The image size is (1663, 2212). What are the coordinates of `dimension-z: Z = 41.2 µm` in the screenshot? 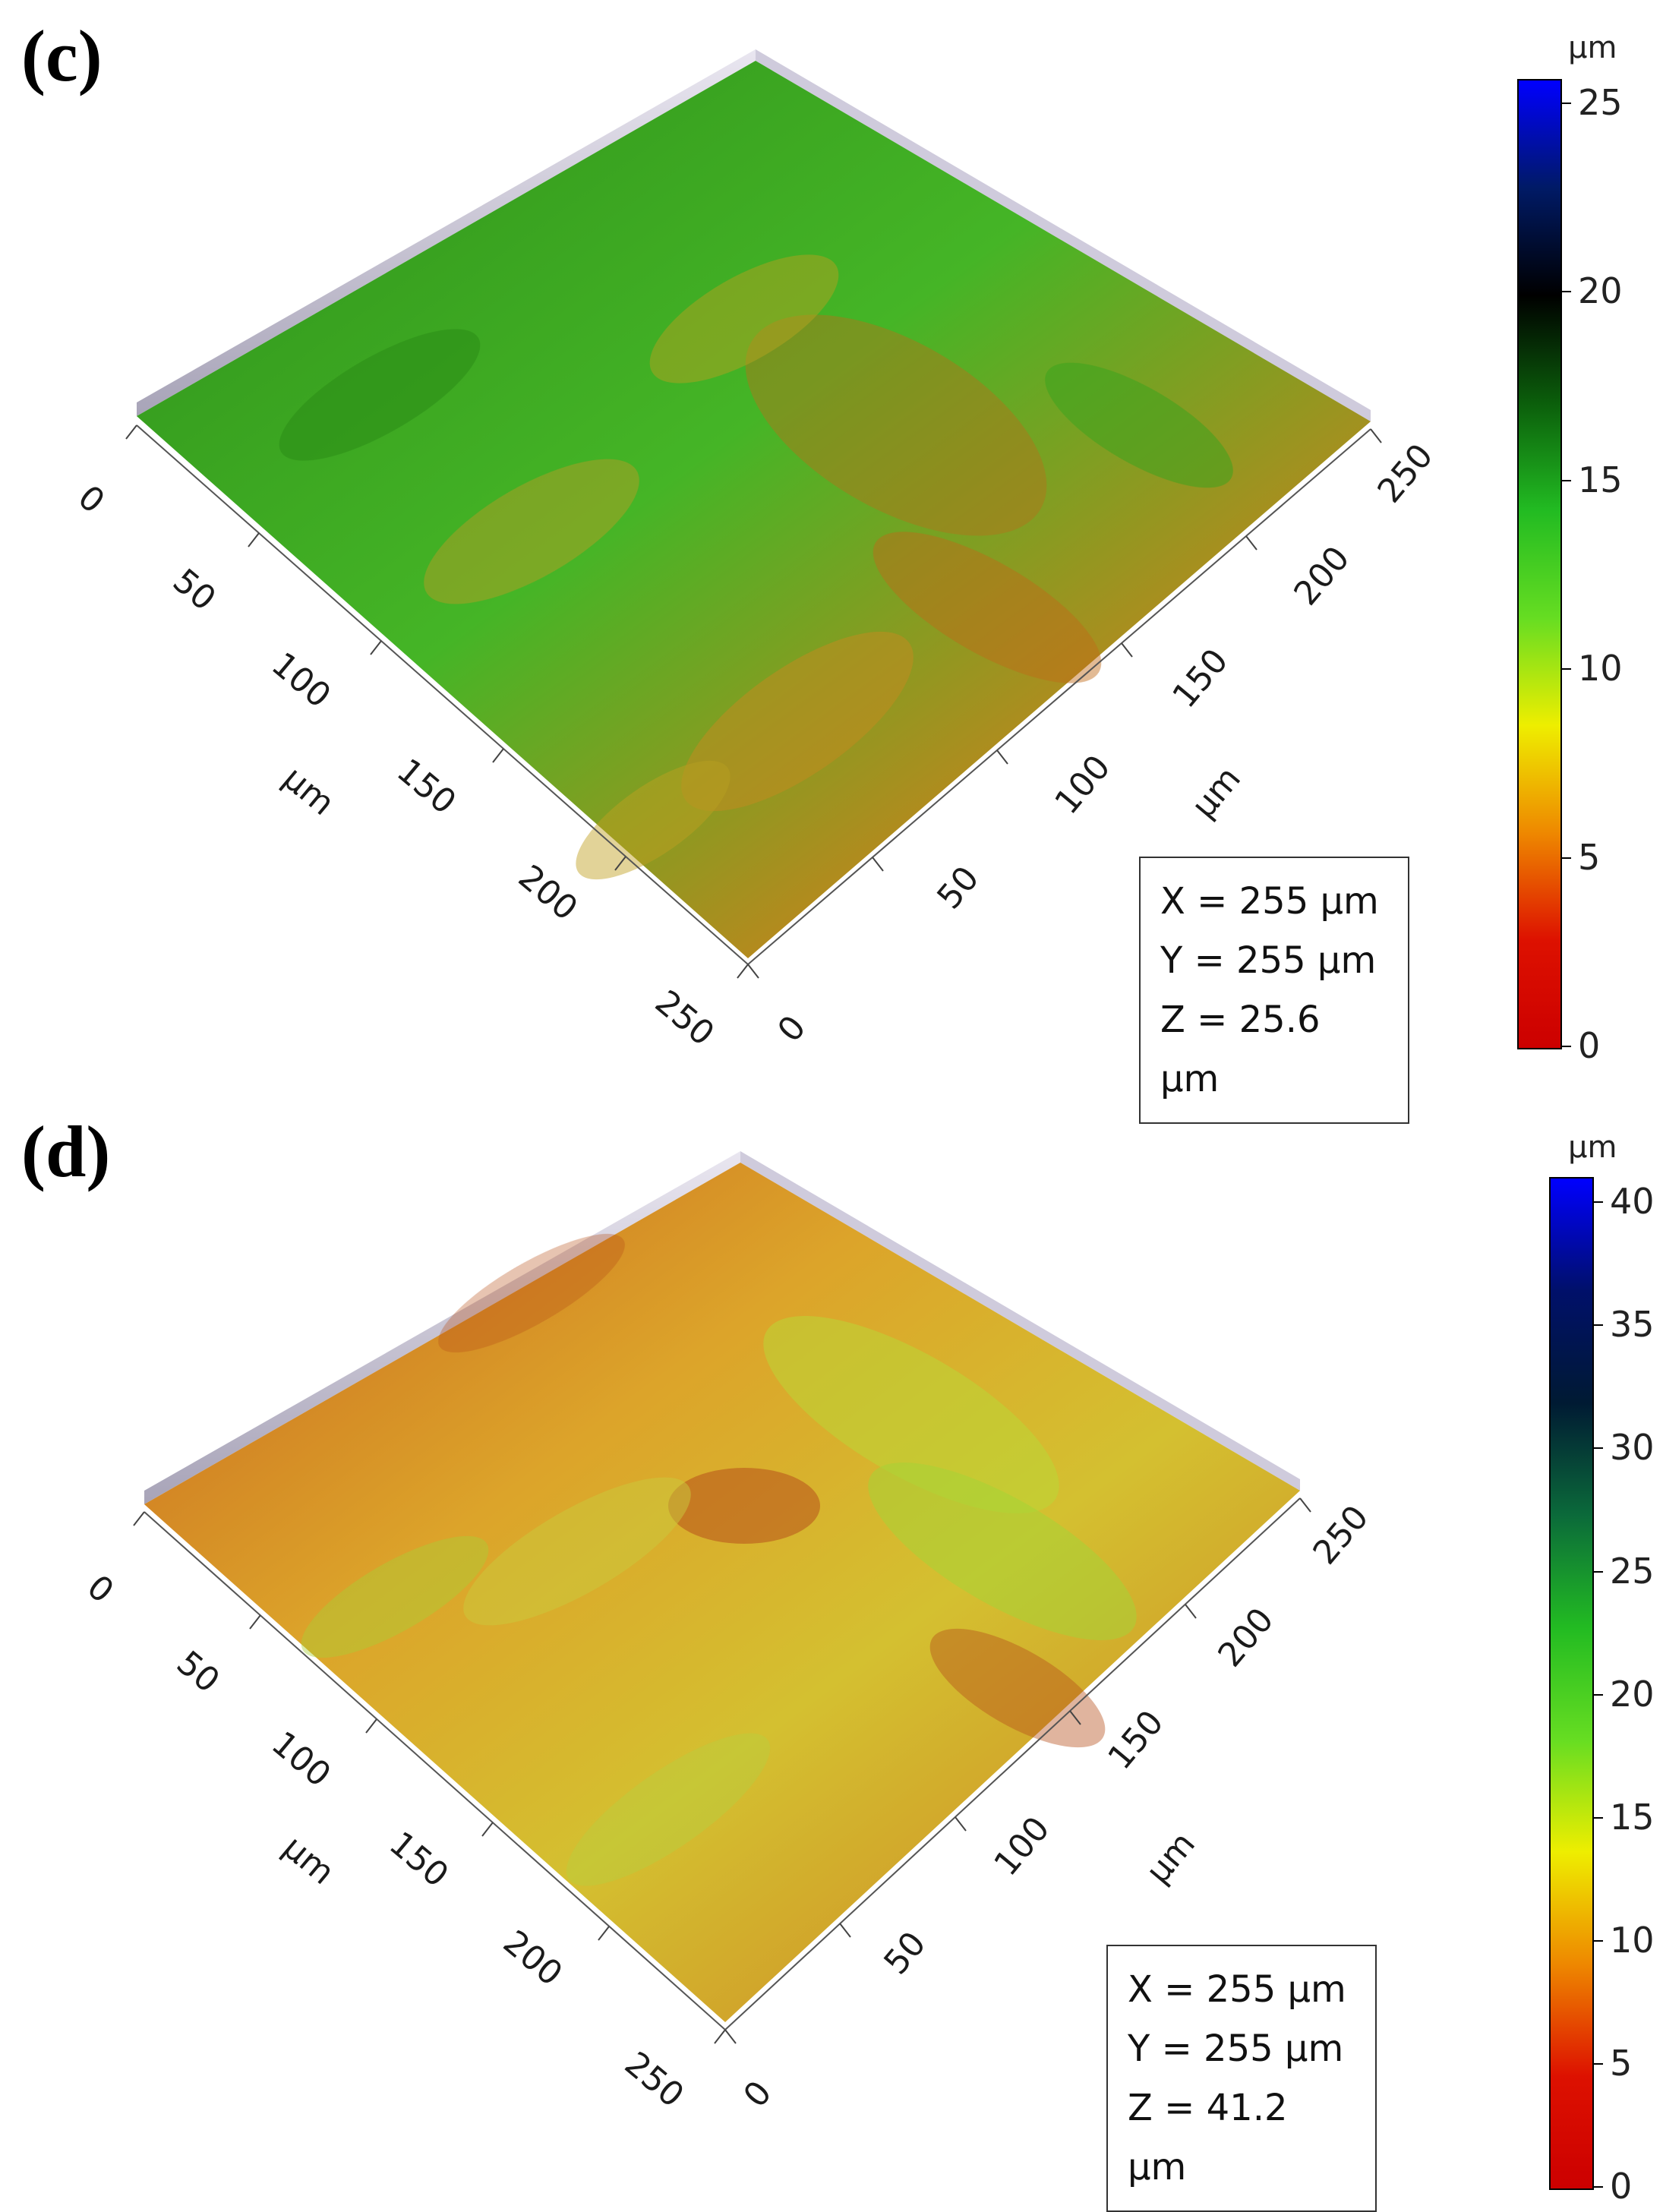 It's located at (1208, 2137).